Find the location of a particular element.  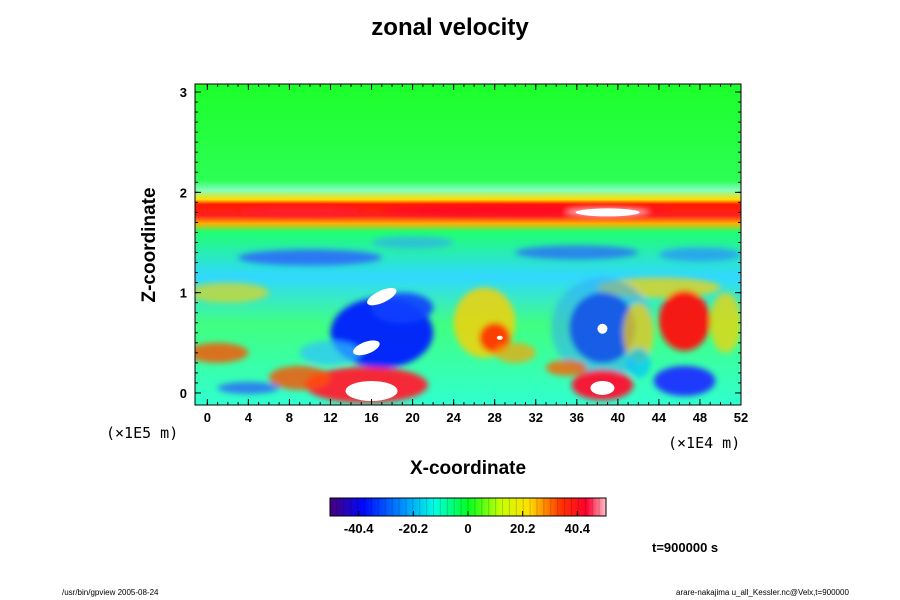

x-tick-label: 32 is located at coordinates (536, 417).